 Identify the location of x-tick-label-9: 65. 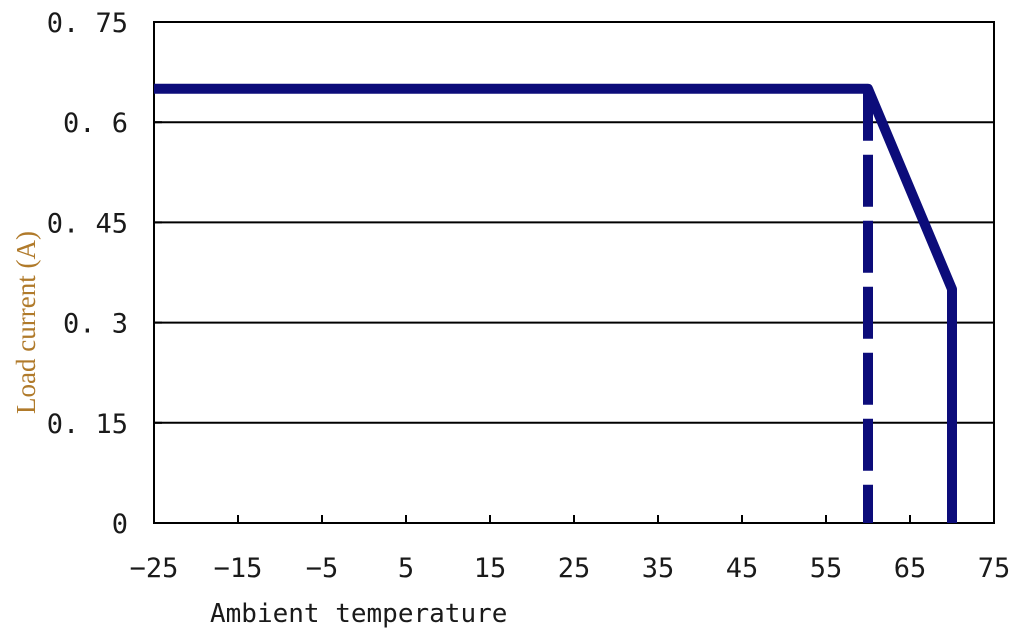
(910, 568).